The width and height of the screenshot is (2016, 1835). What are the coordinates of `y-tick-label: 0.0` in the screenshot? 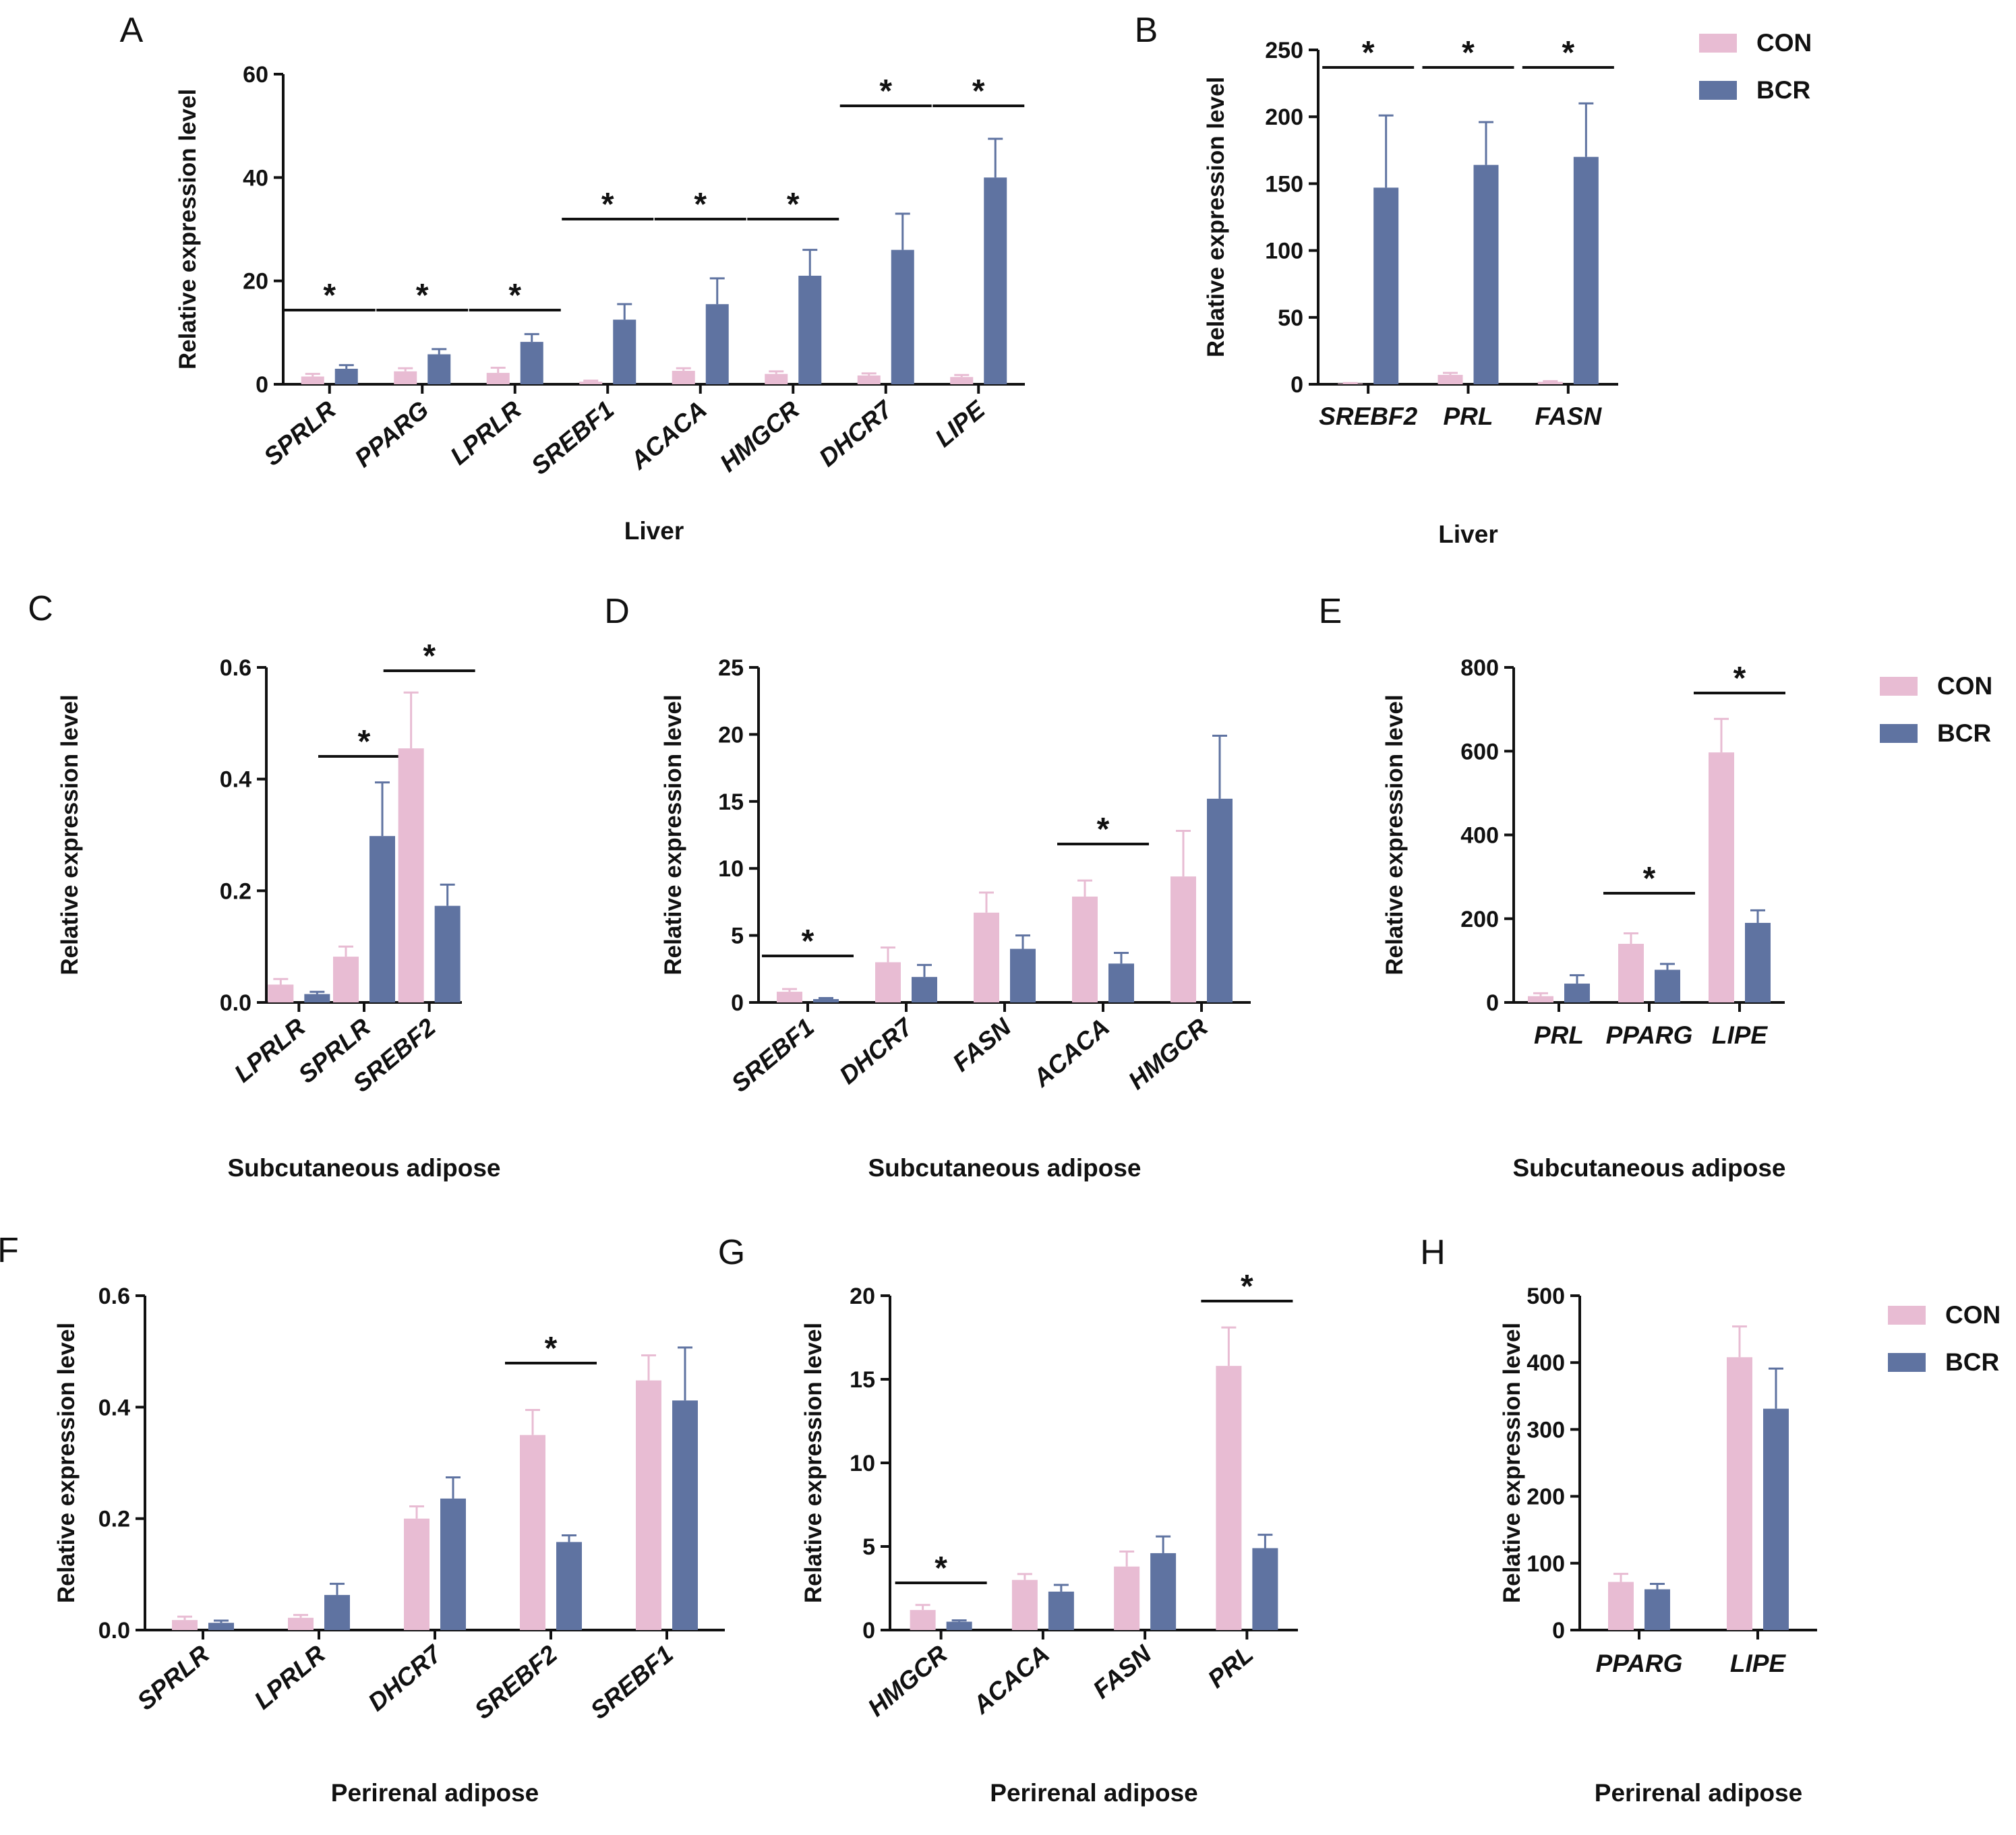 It's located at (235, 1003).